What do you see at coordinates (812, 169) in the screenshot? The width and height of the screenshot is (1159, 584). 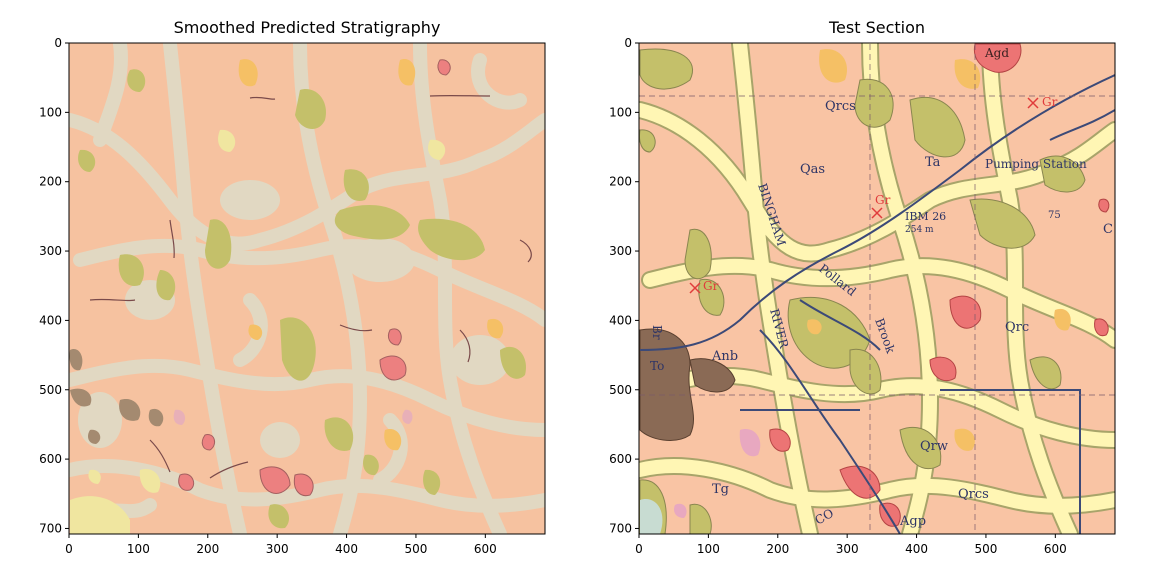 I see `map-label: Qas` at bounding box center [812, 169].